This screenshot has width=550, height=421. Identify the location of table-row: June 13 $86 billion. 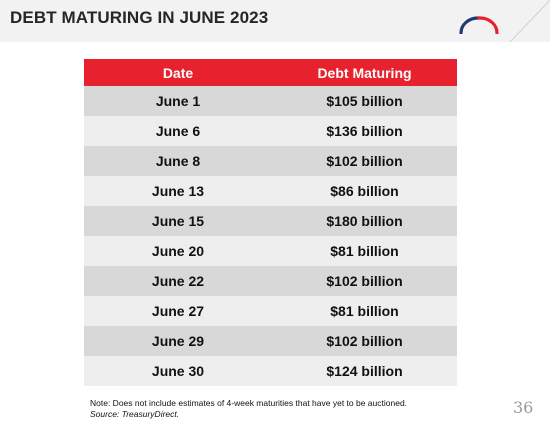
(270, 191).